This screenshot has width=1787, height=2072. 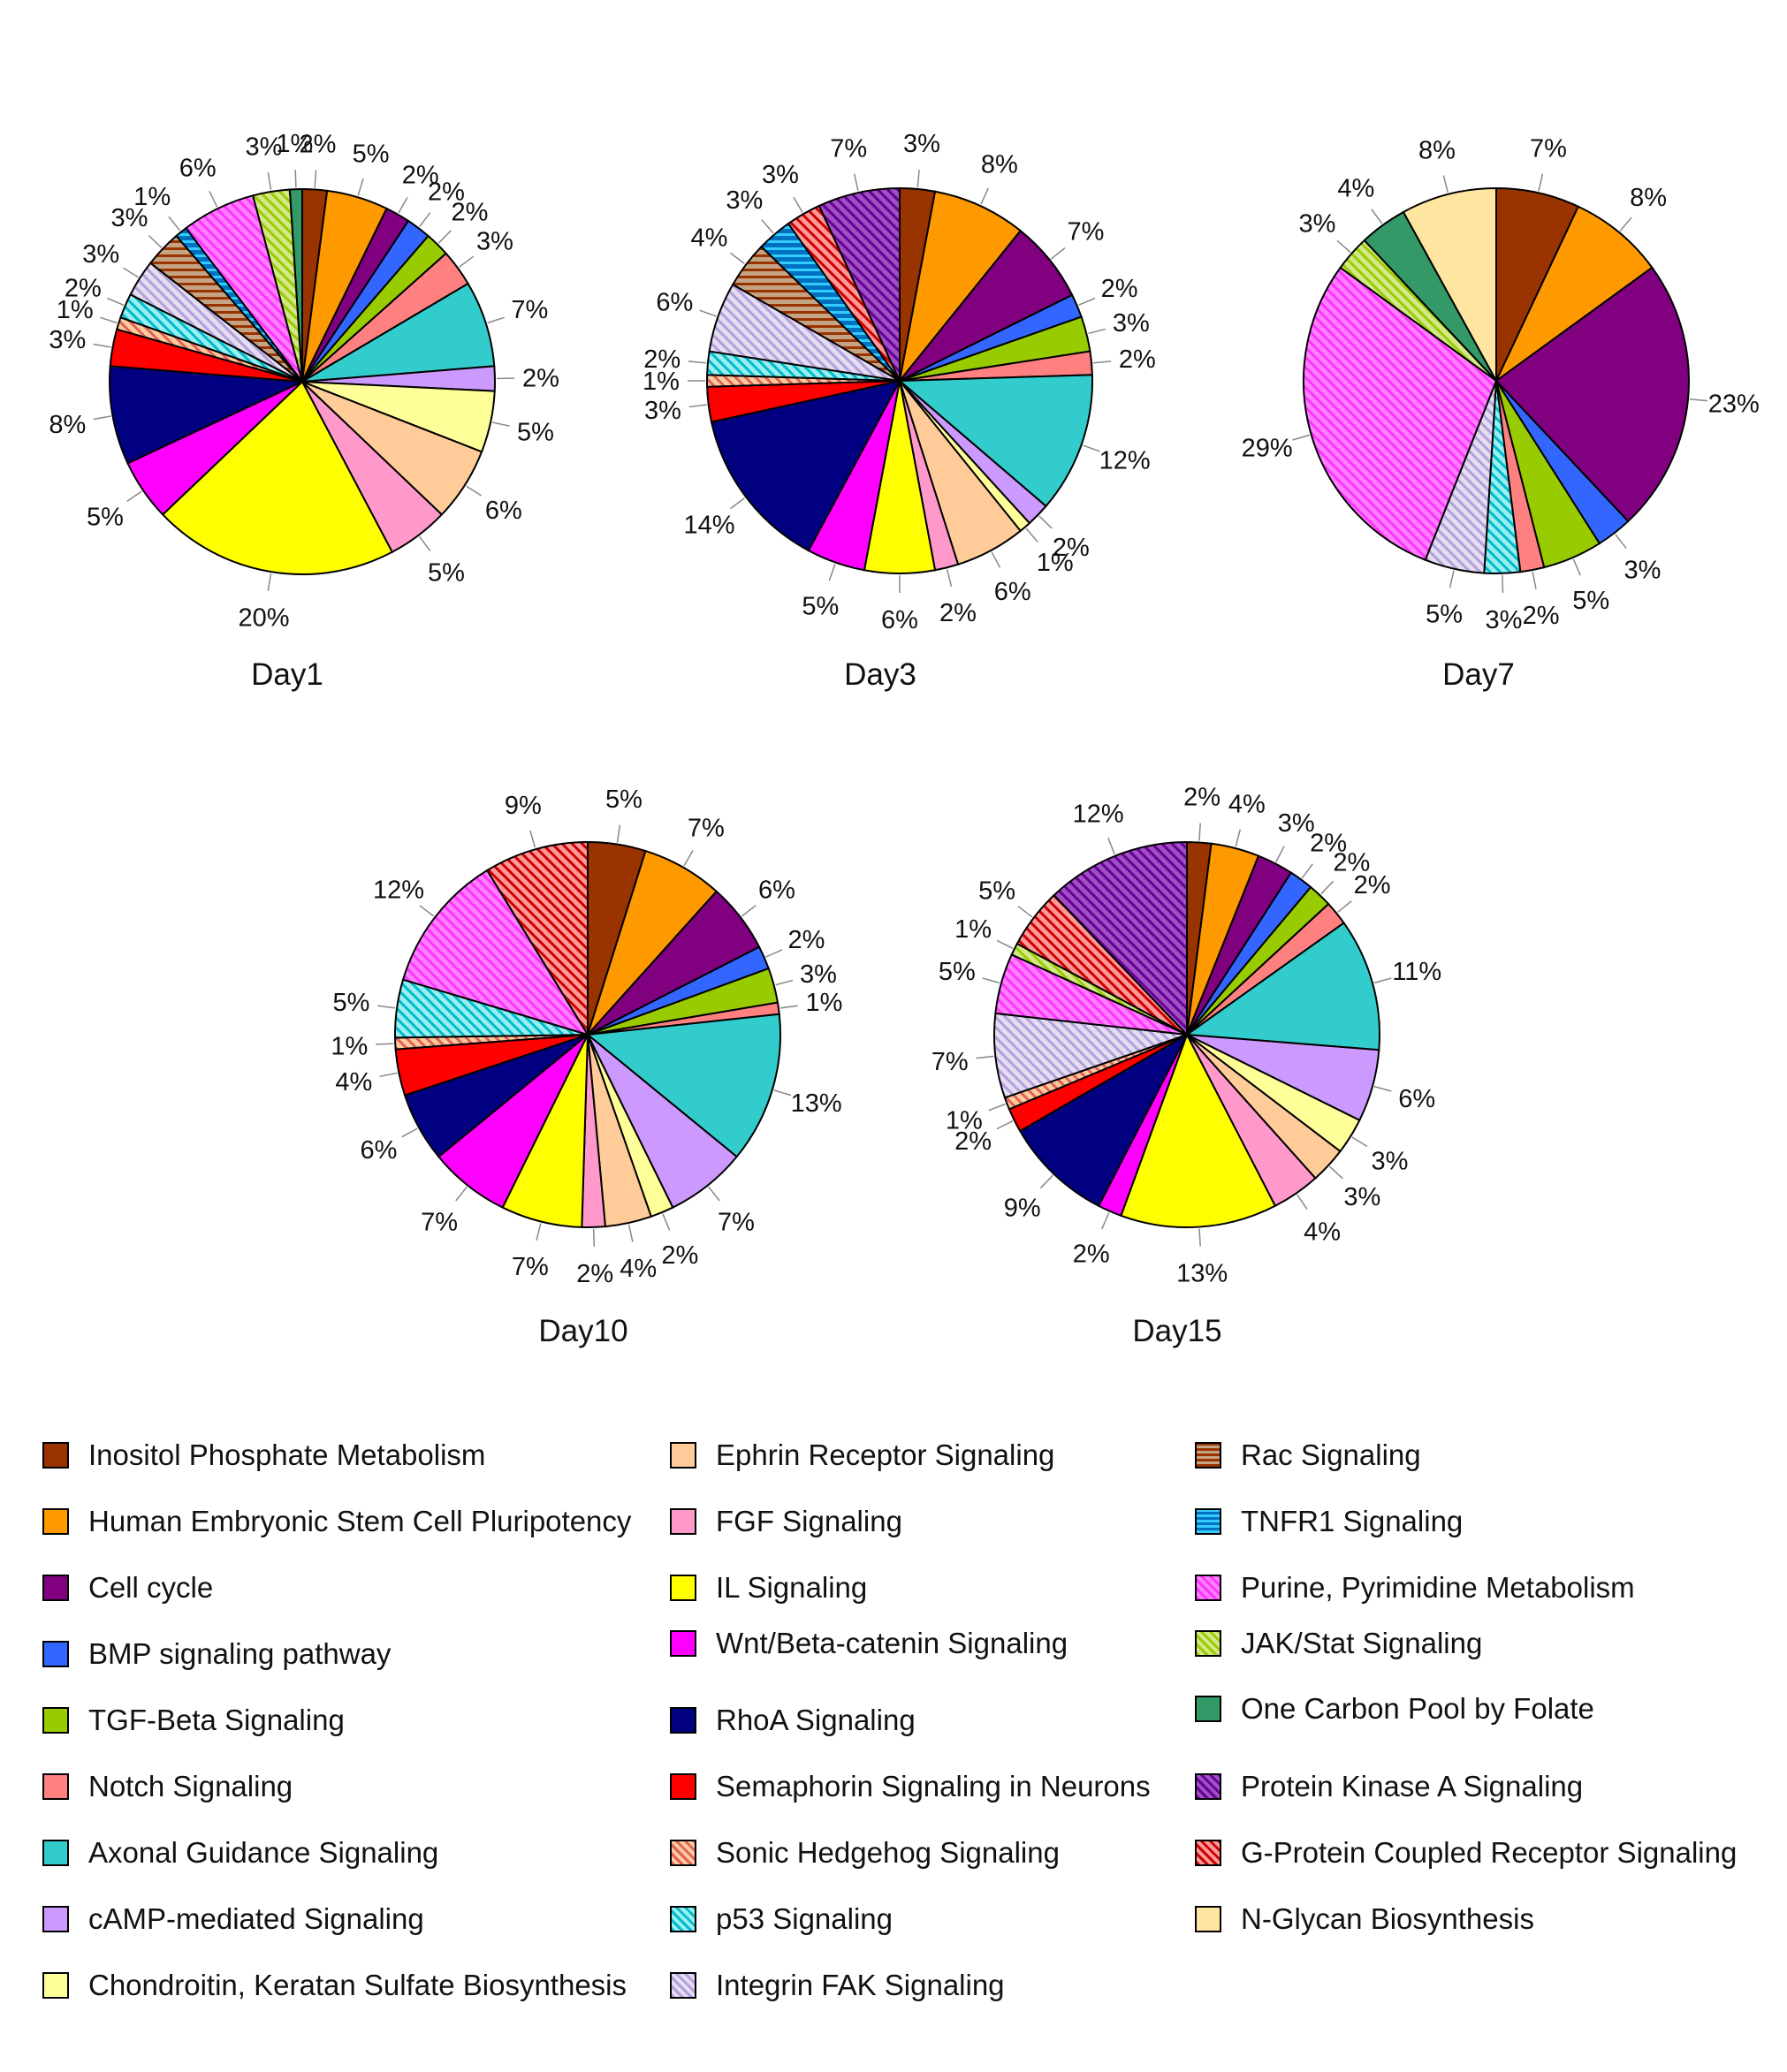 I want to click on pie-chart-day7: 7%8%23%3%5%2%3%5%29%3%4%8%Day7, so click(x=1501, y=414).